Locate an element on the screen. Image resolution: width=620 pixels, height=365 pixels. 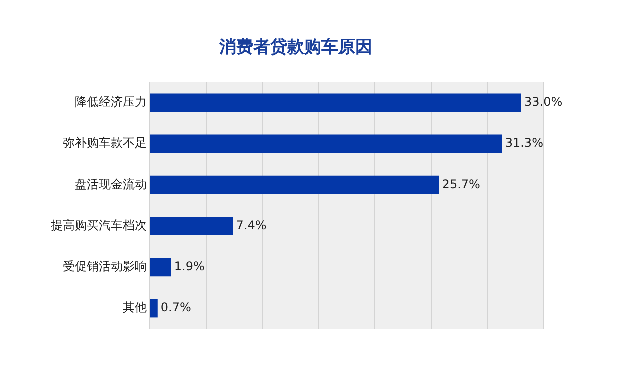
data-label: 31.3% is located at coordinates (524, 143).